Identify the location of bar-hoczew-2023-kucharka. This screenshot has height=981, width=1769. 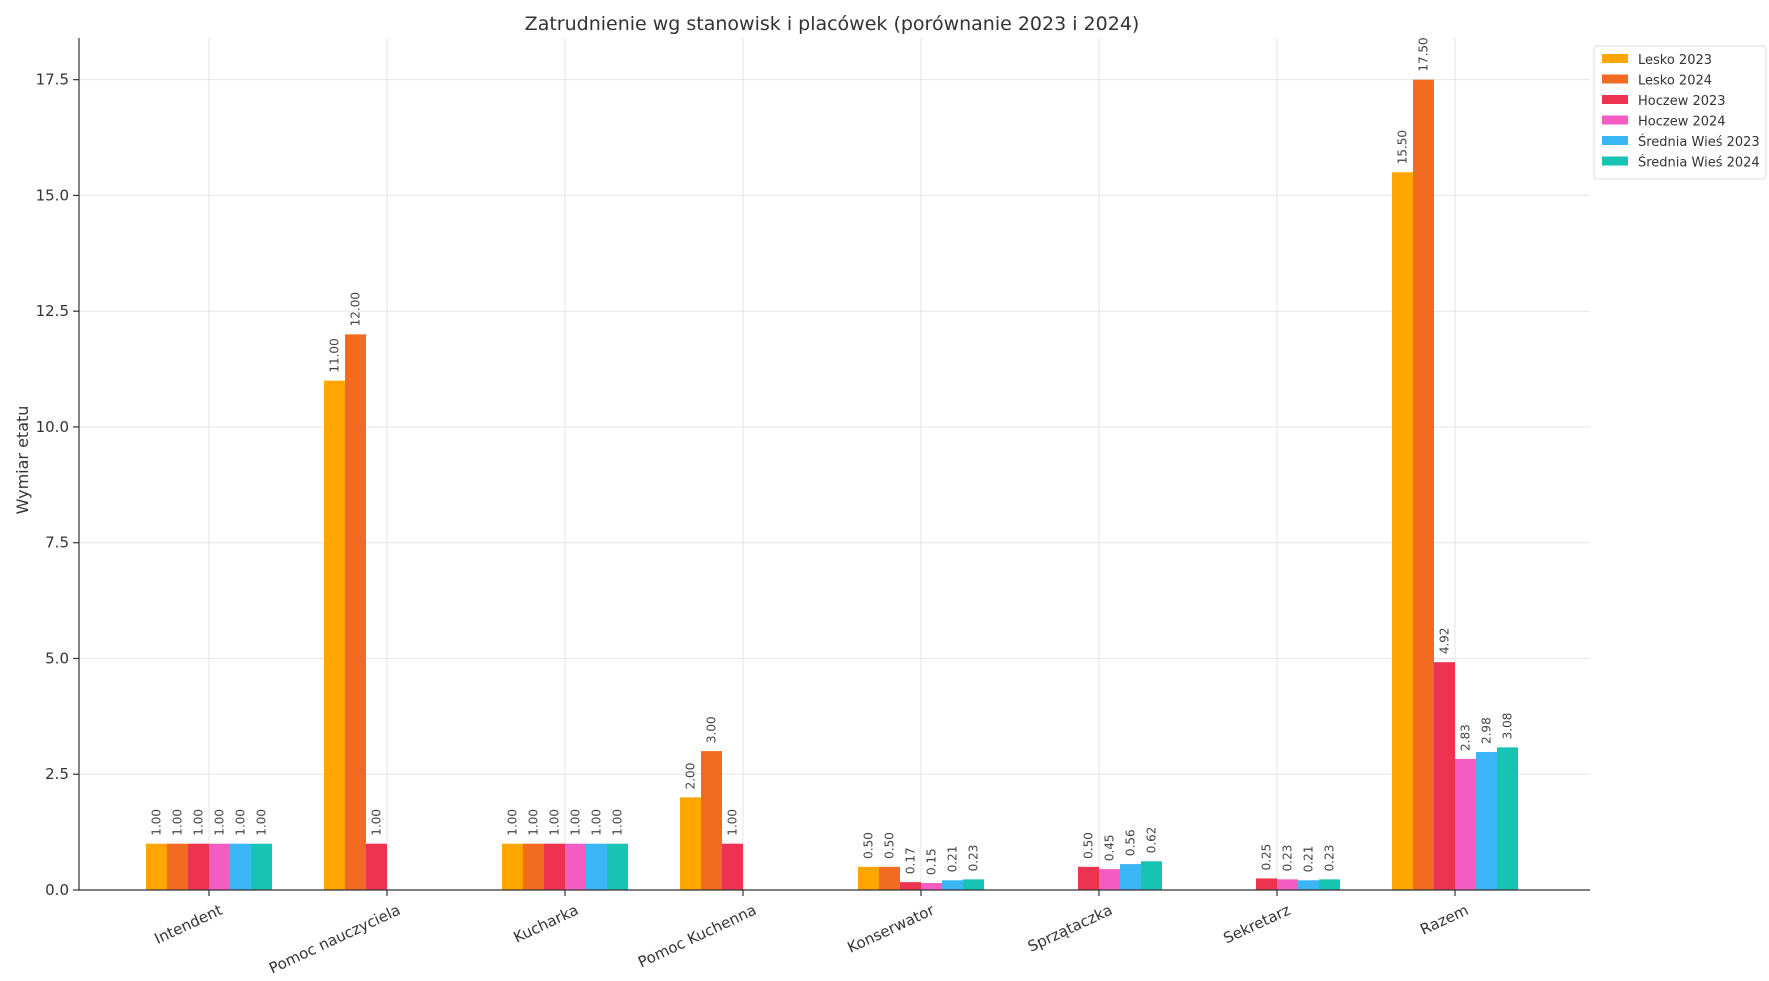
(554, 866).